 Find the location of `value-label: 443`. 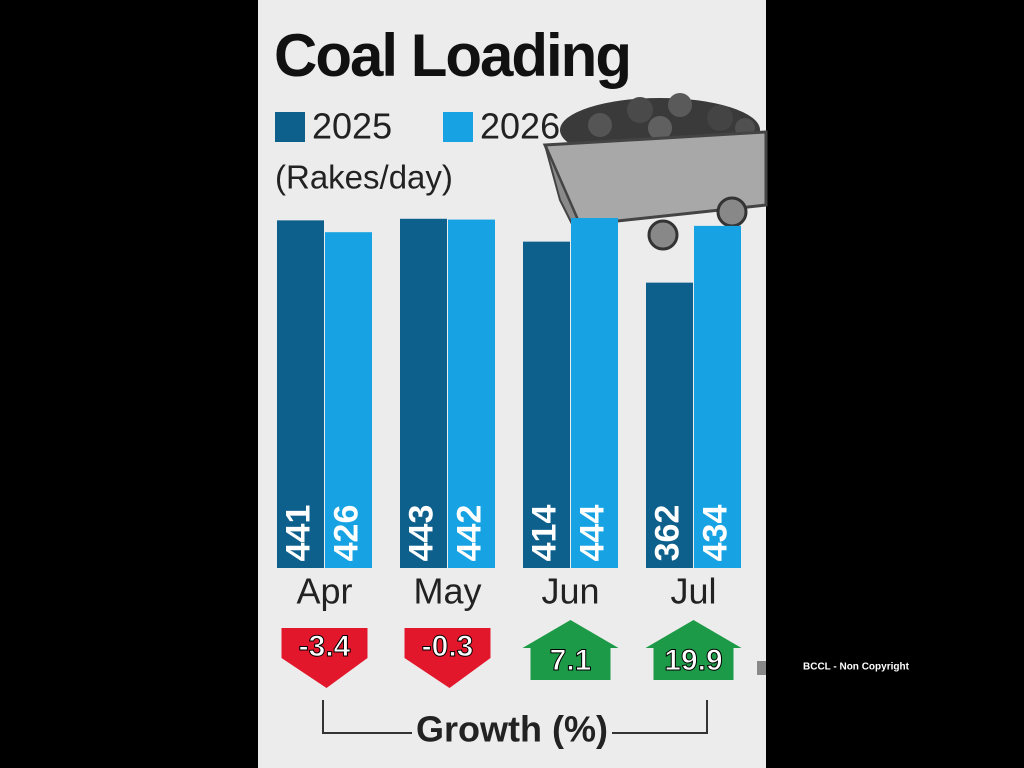

value-label: 443 is located at coordinates (421, 533).